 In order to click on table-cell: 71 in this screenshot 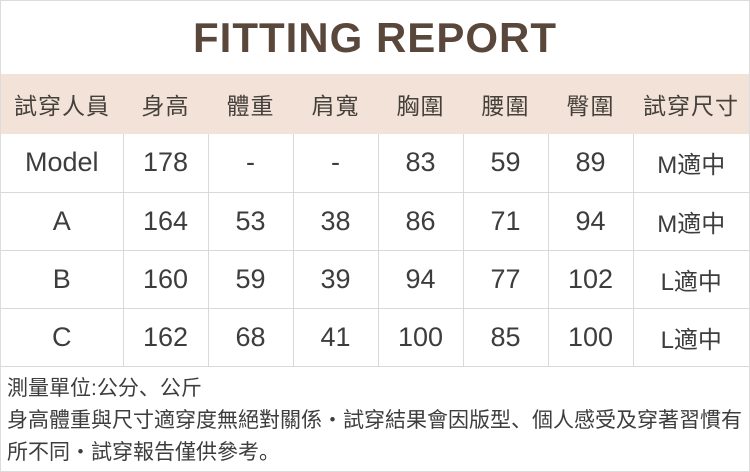, I will do `click(505, 221)`.